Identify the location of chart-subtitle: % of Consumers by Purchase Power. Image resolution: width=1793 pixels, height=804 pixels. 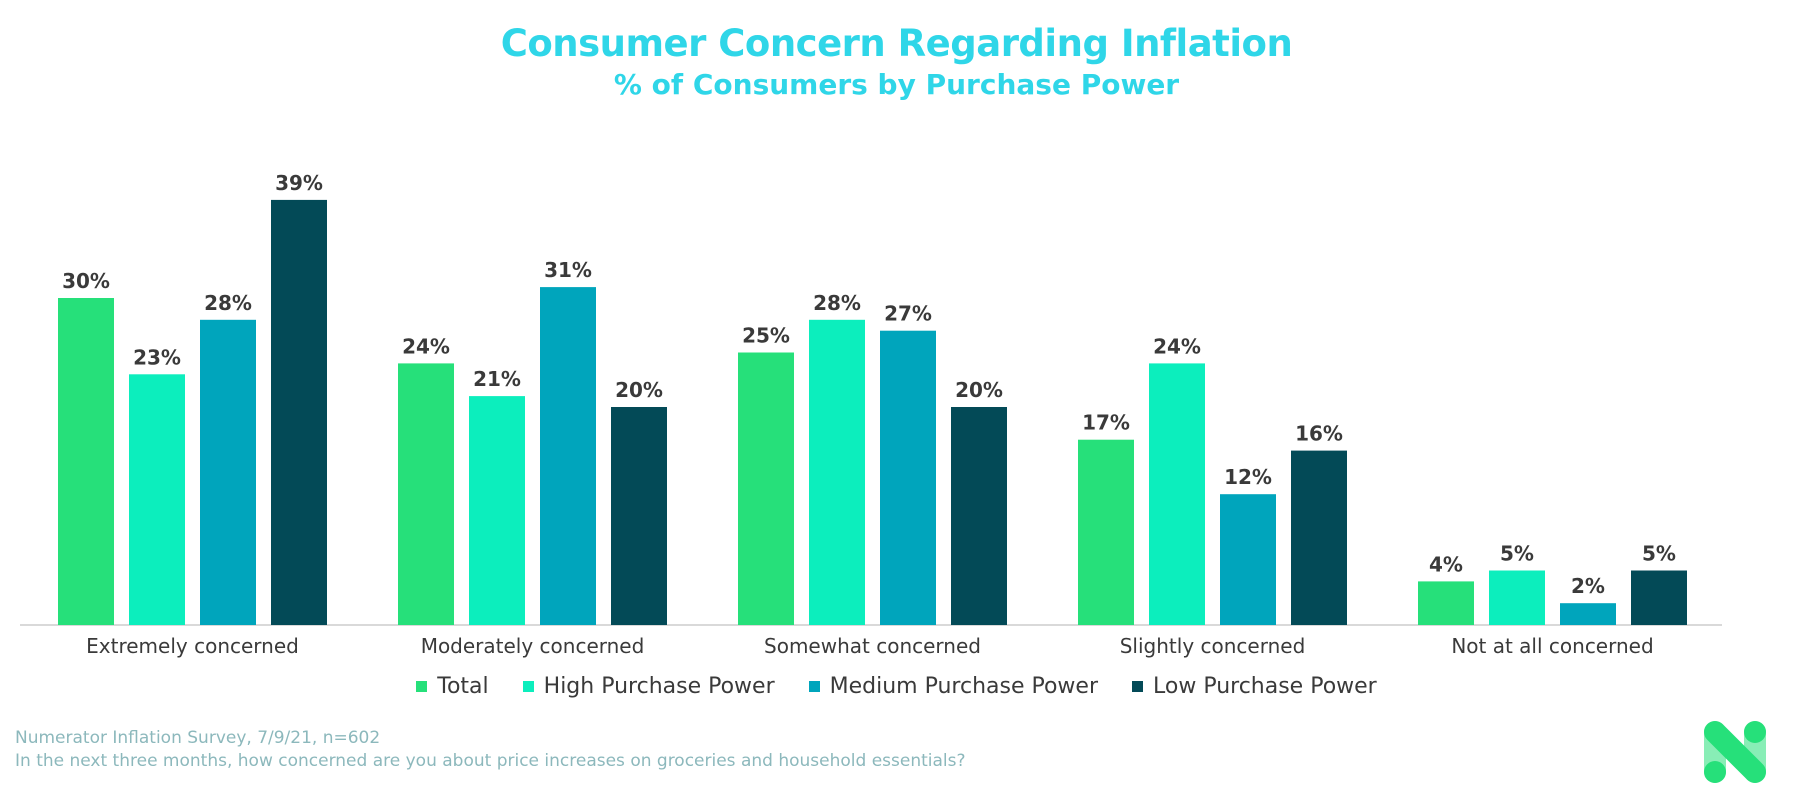
(896, 84).